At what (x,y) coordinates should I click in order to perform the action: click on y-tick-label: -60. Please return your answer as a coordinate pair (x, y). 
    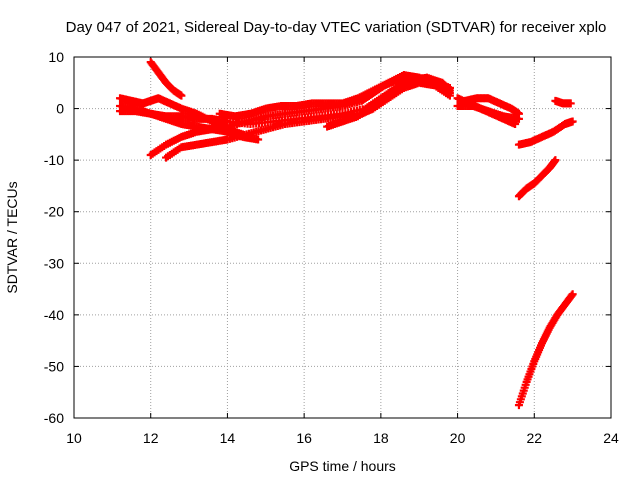
    Looking at the image, I should click on (54, 418).